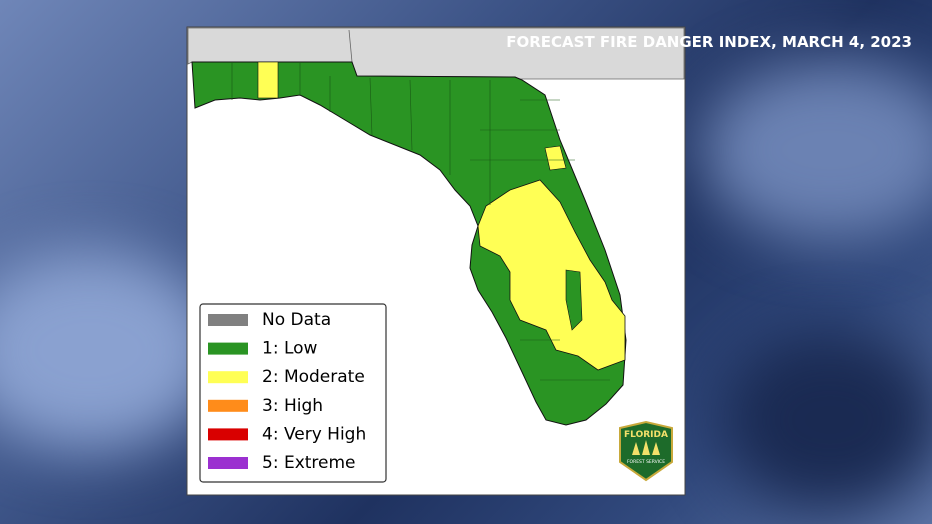 This screenshot has width=932, height=524. What do you see at coordinates (350, 46) in the screenshot?
I see `state-border` at bounding box center [350, 46].